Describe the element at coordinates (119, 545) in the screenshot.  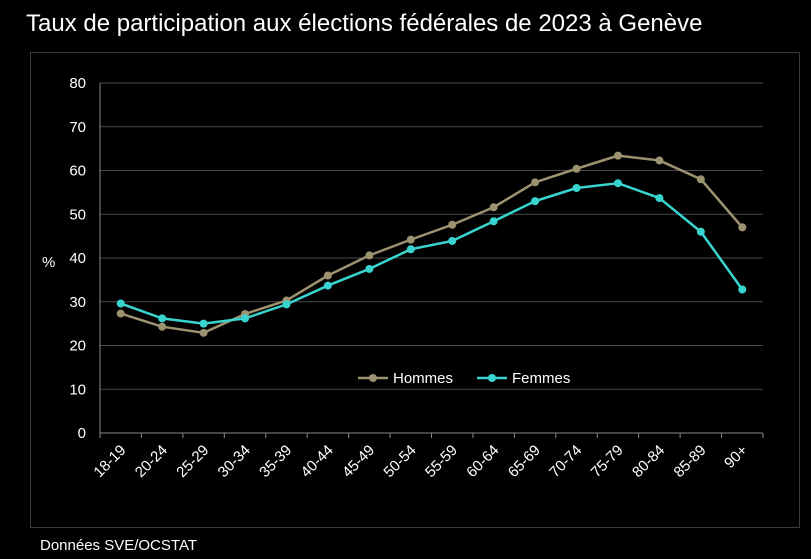
I see `source-note: Données SVE/OCSTAT` at that location.